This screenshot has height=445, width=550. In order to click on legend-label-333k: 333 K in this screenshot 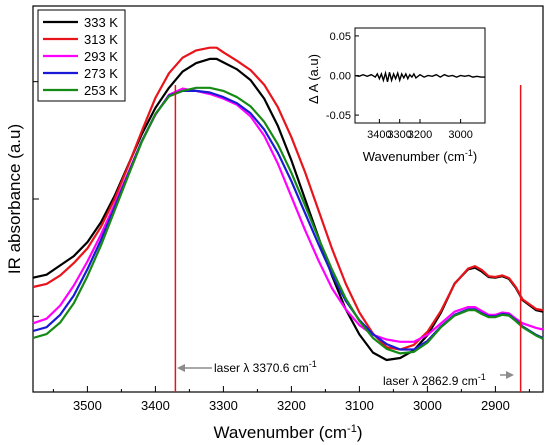, I will do `click(101, 22)`.